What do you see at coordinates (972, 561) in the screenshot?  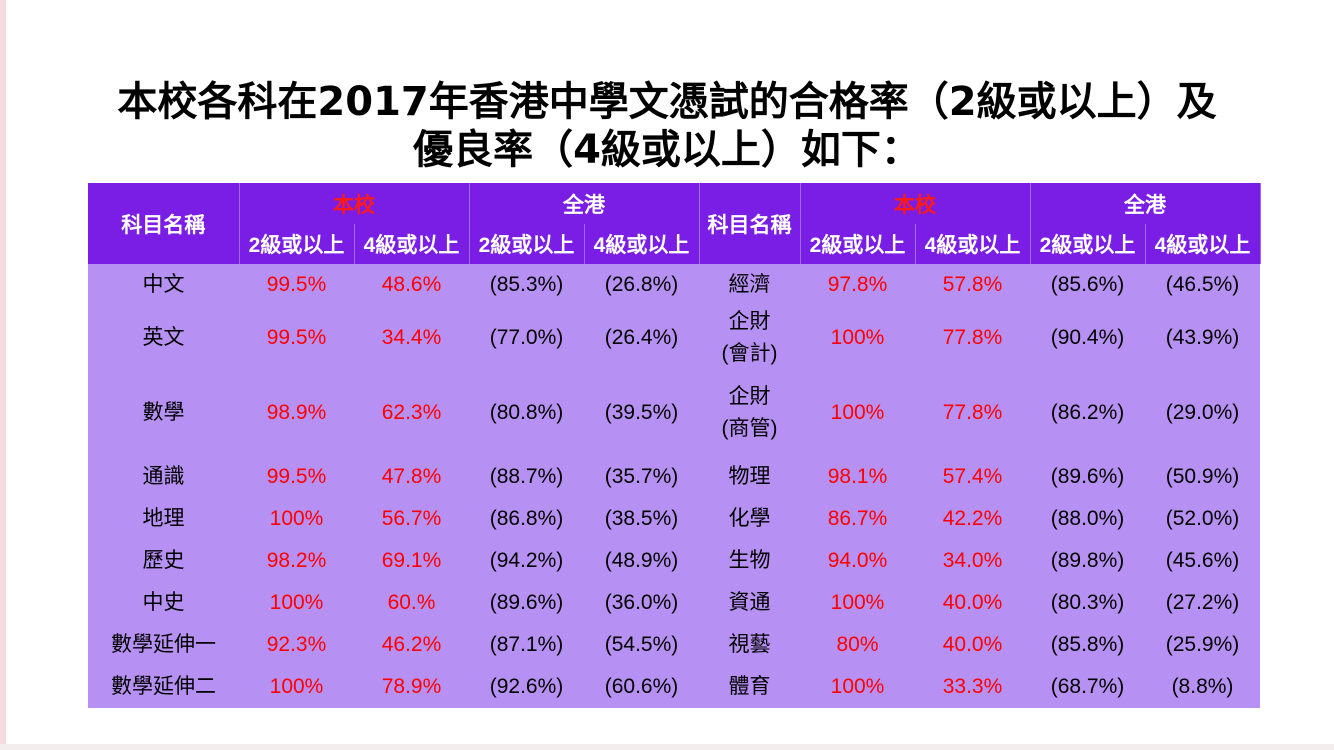 I see `school-level4-value: 34.0%` at bounding box center [972, 561].